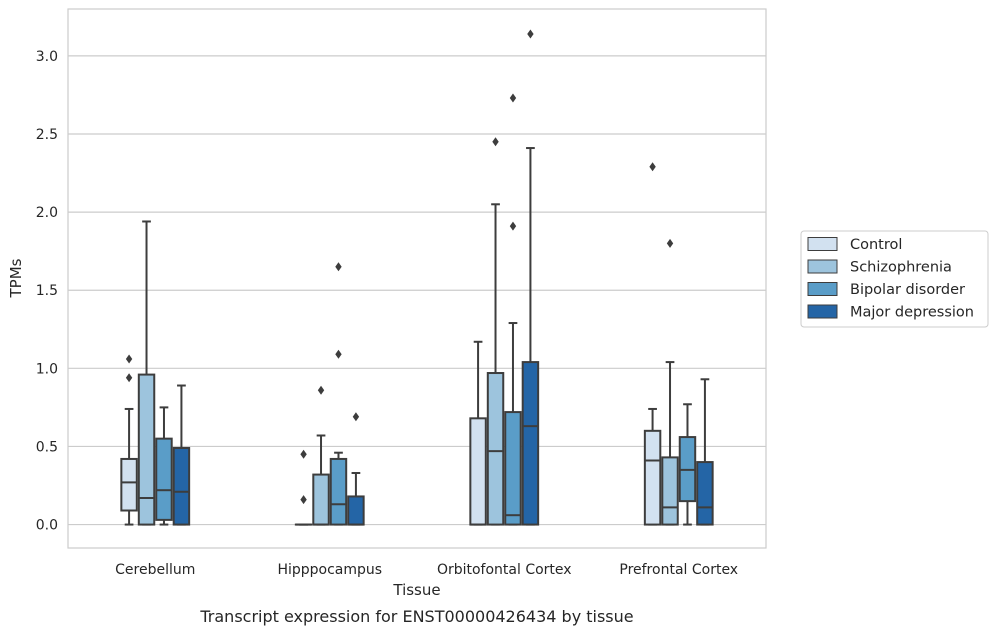 The height and width of the screenshot is (638, 997). I want to click on y-tick-label: 2.0, so click(47, 213).